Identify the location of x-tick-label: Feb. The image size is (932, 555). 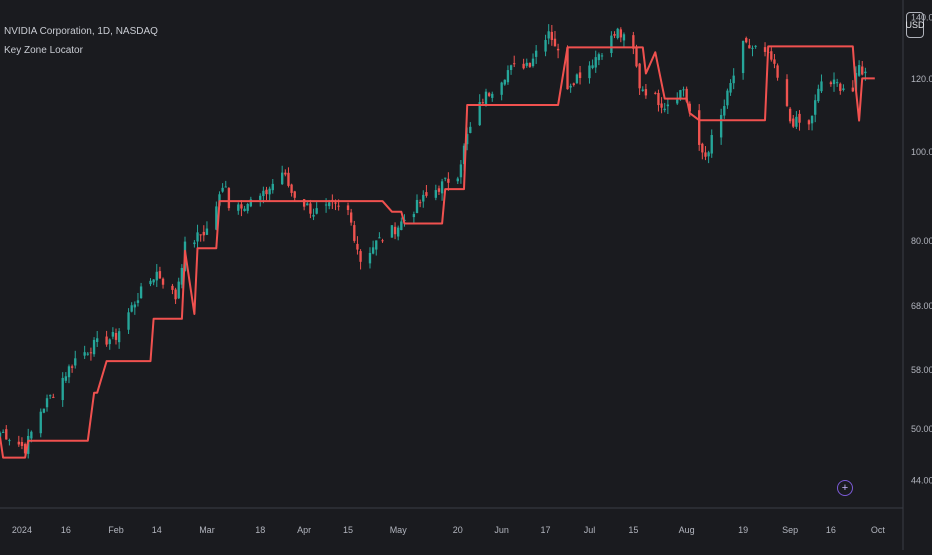
(116, 530).